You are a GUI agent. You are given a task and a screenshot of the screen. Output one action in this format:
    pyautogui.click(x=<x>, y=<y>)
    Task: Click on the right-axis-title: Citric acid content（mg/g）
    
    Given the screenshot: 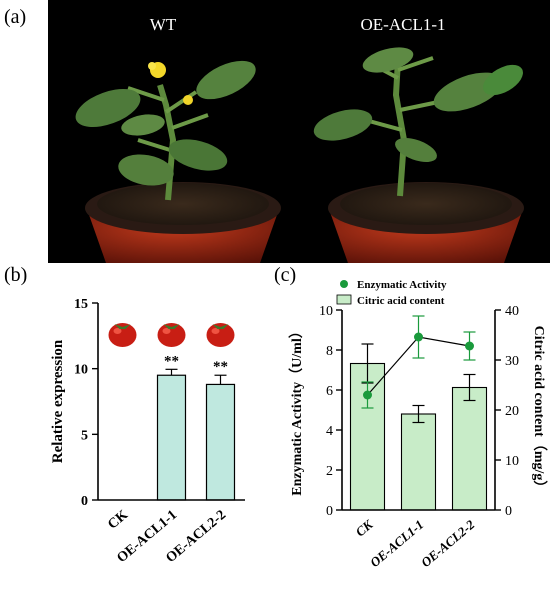 What is the action you would take?
    pyautogui.click(x=539, y=410)
    